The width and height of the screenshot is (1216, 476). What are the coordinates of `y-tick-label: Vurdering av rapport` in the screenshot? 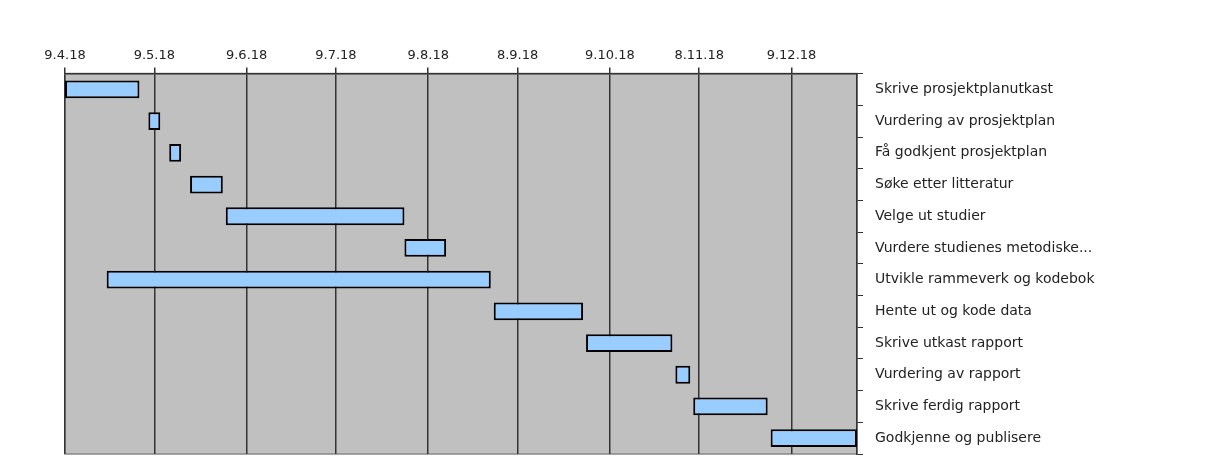 It's located at (948, 373).